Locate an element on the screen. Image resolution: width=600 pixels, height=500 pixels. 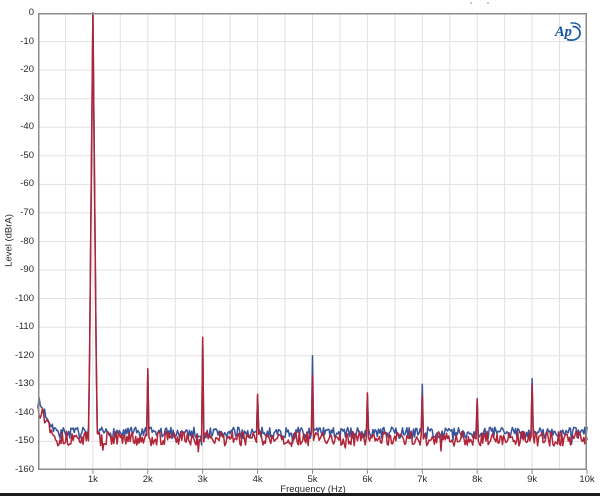
logo-text: Ap is located at coordinates (563, 32).